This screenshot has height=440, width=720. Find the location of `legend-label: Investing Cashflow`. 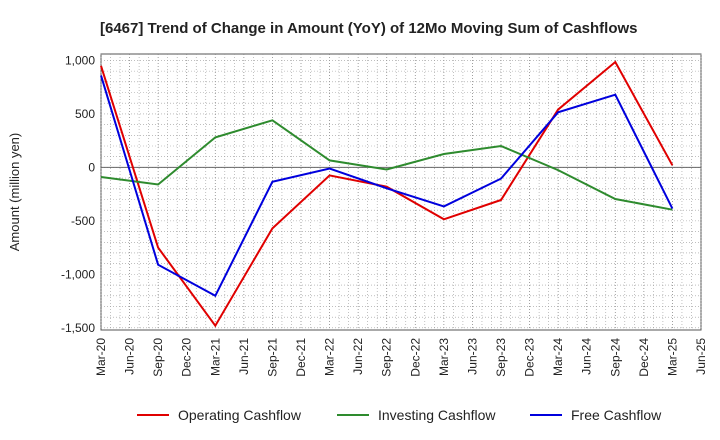

legend-label: Investing Cashflow is located at coordinates (437, 415).